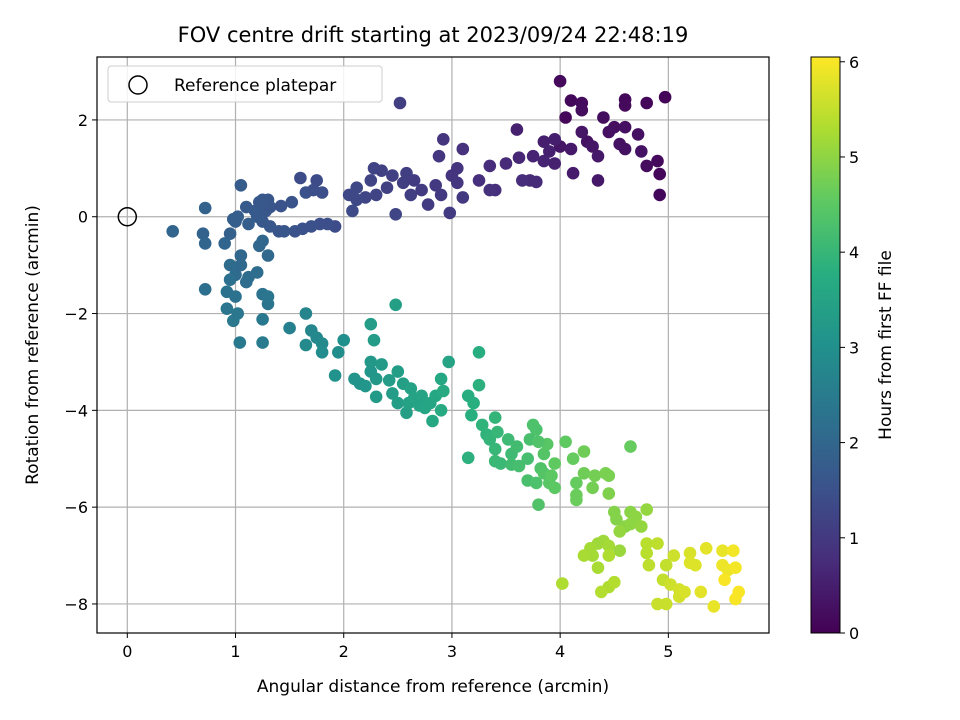  I want to click on colorbar-ticks: 0 1 2 3 4 5 6, so click(849, 348).